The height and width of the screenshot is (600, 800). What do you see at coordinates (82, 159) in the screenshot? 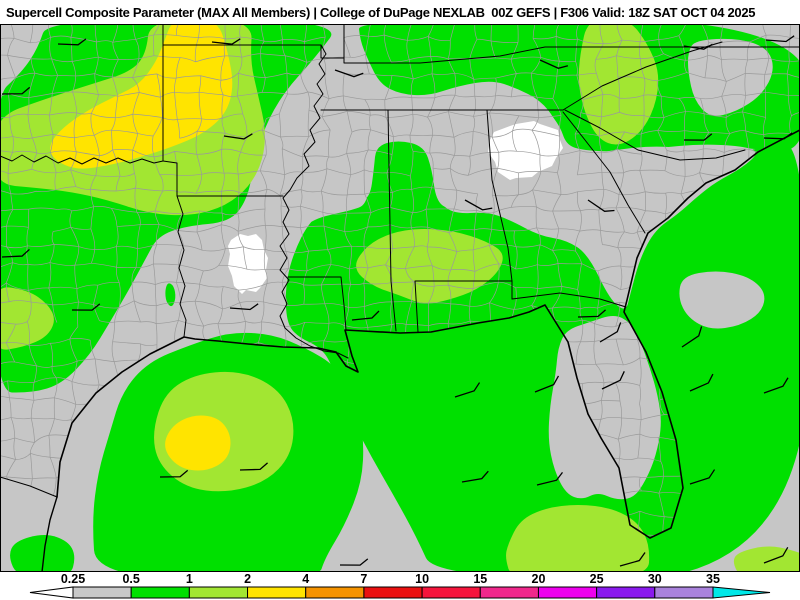
I see `red-river-border` at bounding box center [82, 159].